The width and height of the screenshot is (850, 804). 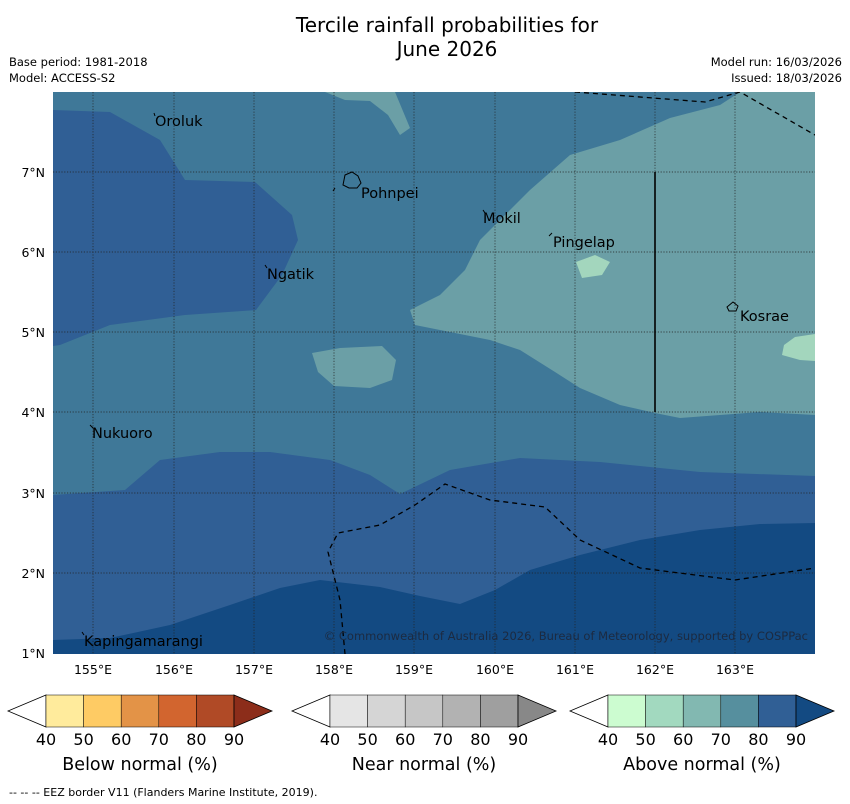 I want to click on colorbar-legends: 40 50 60 70 80 90 40 50 60 70 80 90 40 50 60 70 80 90, so click(x=421, y=721).